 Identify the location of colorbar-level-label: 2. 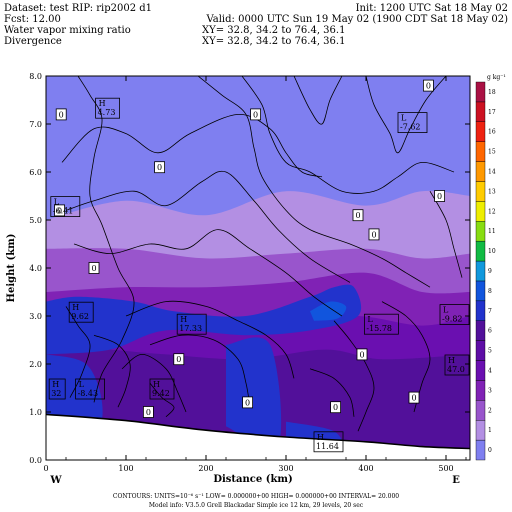
(490, 410).